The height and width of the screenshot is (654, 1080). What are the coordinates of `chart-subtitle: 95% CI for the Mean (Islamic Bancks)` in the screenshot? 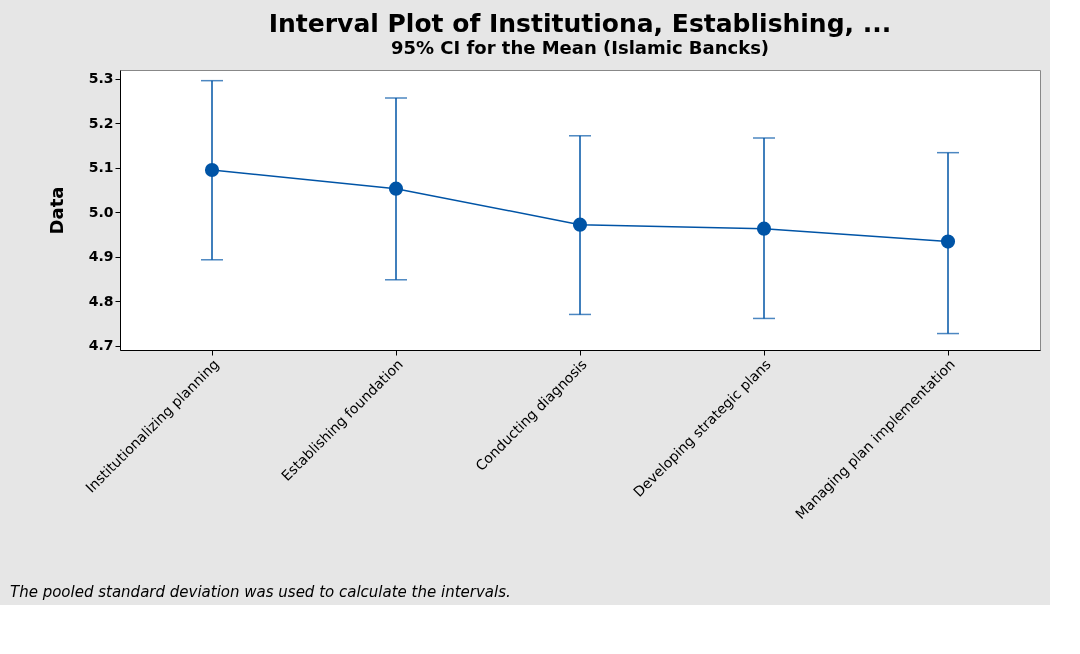 It's located at (580, 47).